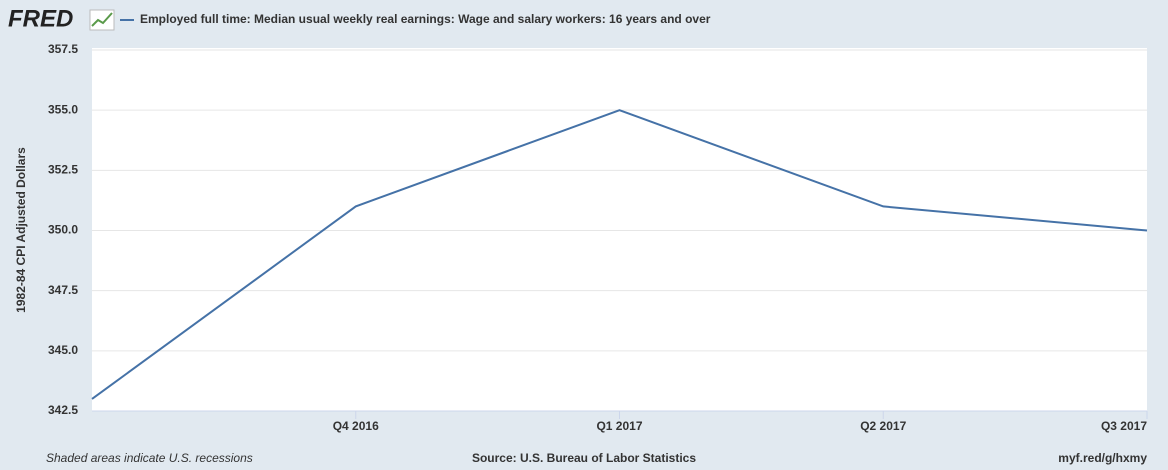 This screenshot has height=470, width=1168. Describe the element at coordinates (1102, 458) in the screenshot. I see `link: myf.red/g/hxmy` at that location.